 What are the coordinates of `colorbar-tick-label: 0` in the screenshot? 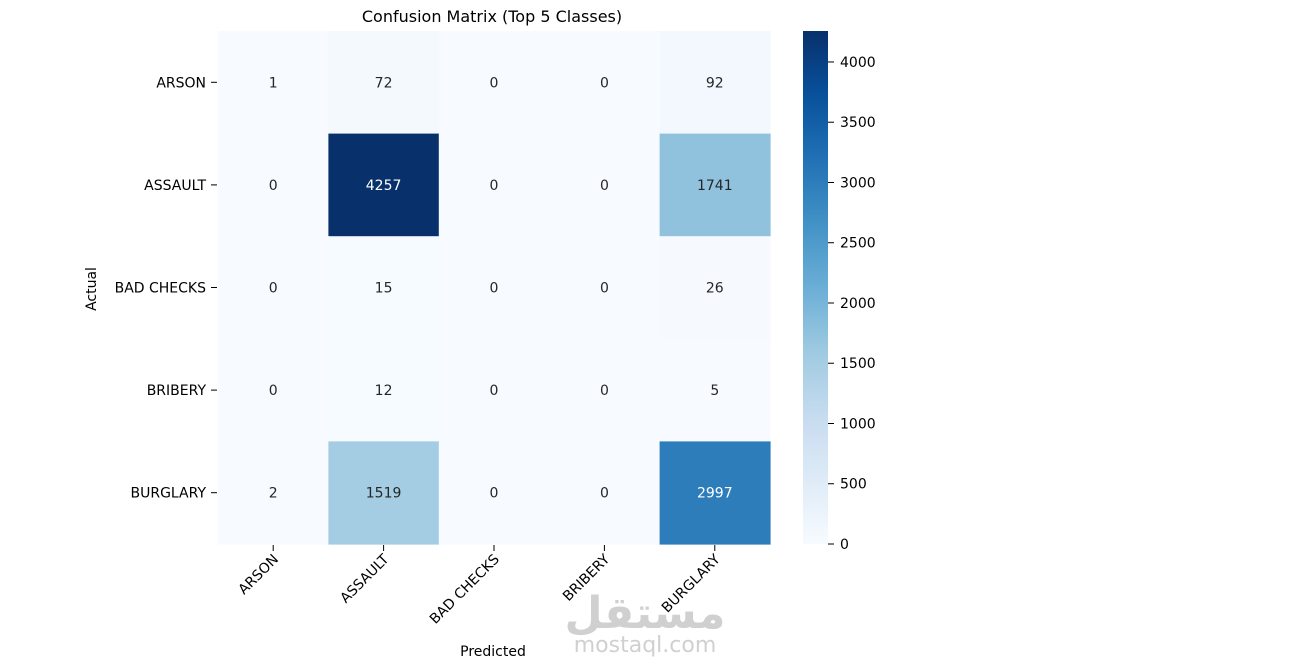 It's located at (844, 545).